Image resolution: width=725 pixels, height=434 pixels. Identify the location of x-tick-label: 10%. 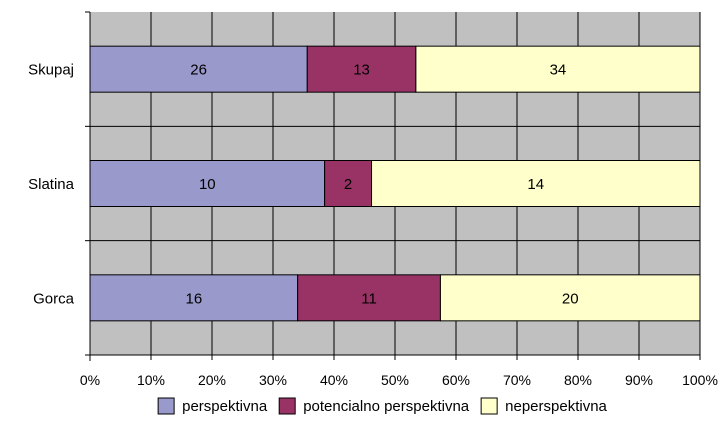
(151, 380).